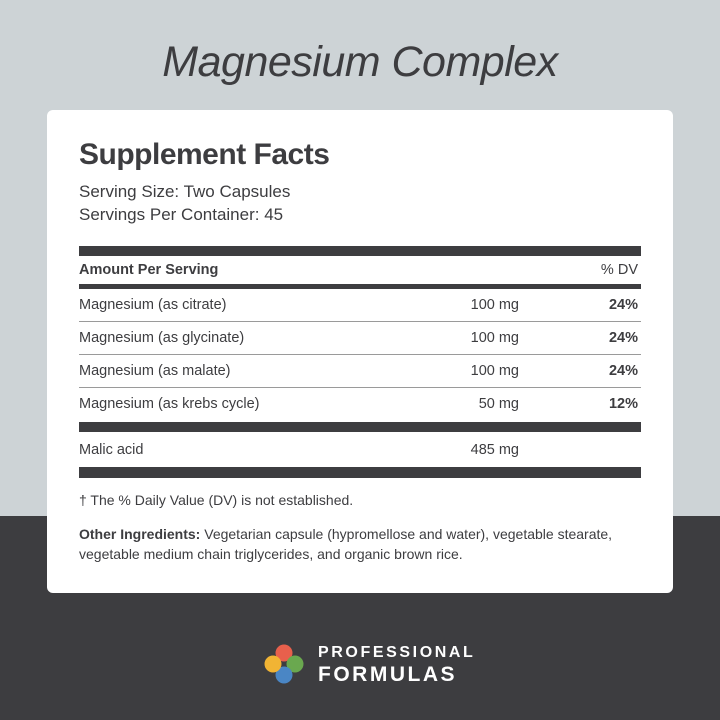 Image resolution: width=720 pixels, height=720 pixels. What do you see at coordinates (387, 674) in the screenshot?
I see `brand-line2: FORMULAS` at bounding box center [387, 674].